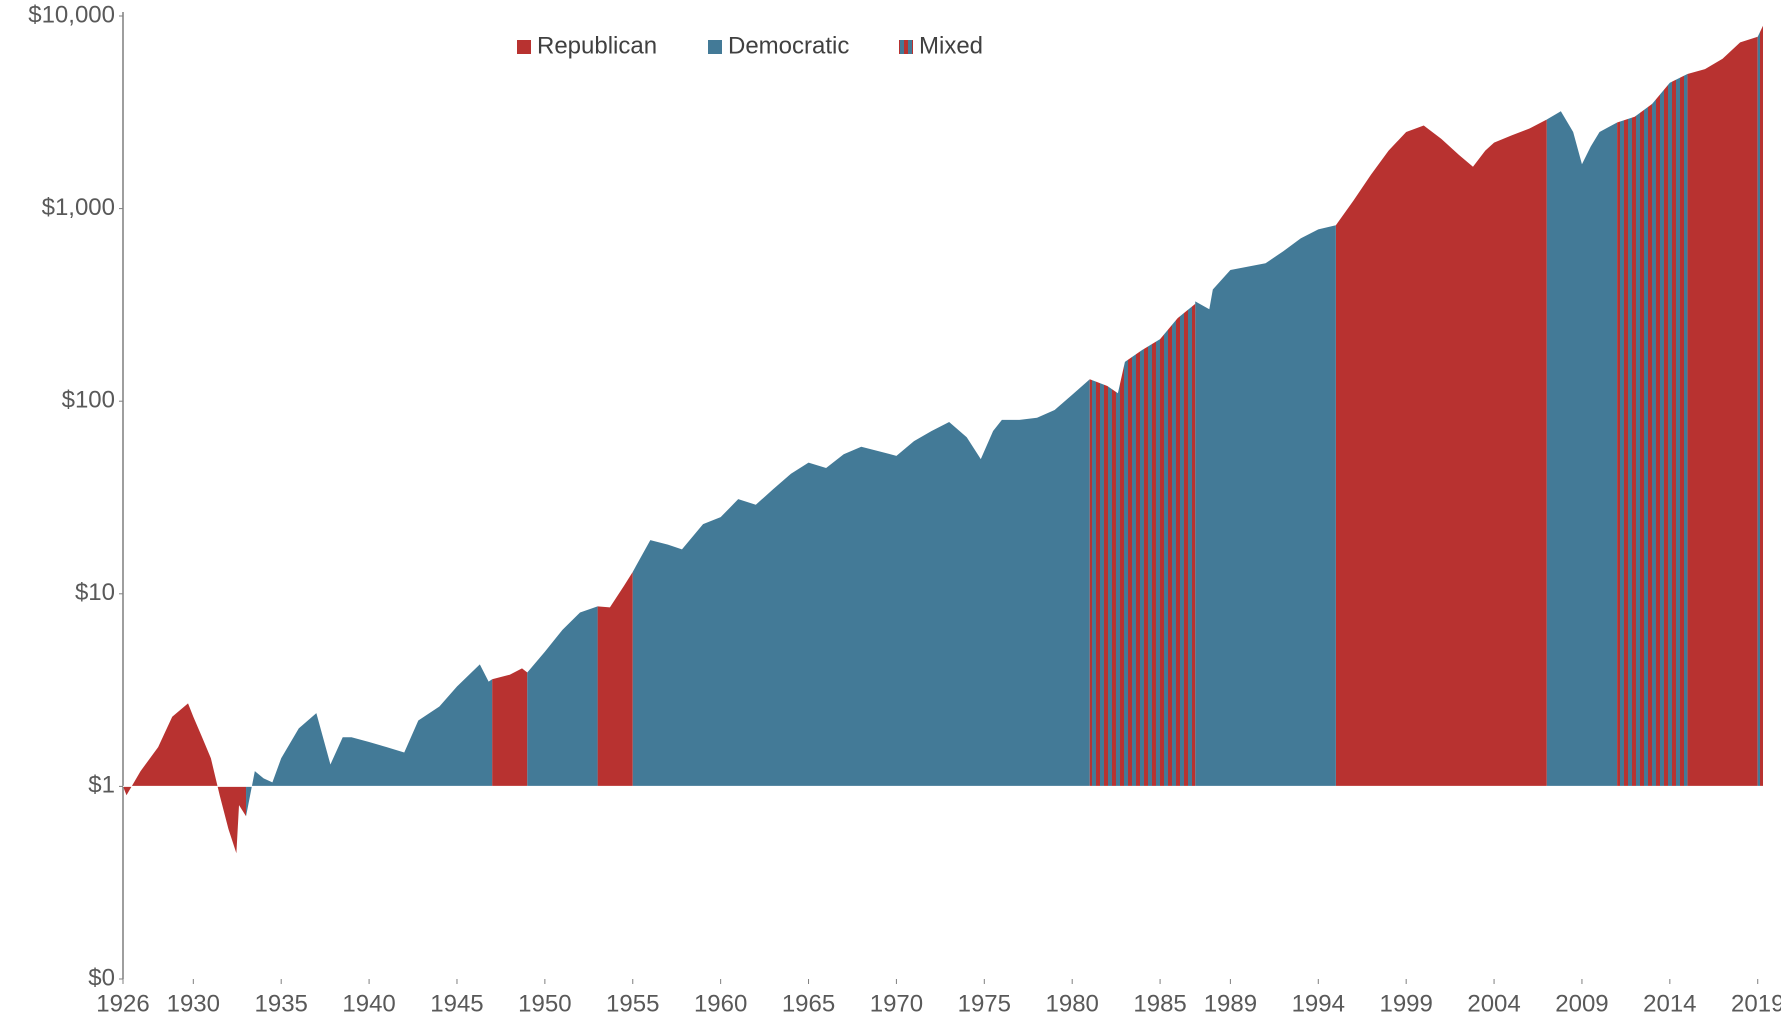 This screenshot has width=1781, height=1024. What do you see at coordinates (71, 14) in the screenshot?
I see `y-tick-label: $10,000` at bounding box center [71, 14].